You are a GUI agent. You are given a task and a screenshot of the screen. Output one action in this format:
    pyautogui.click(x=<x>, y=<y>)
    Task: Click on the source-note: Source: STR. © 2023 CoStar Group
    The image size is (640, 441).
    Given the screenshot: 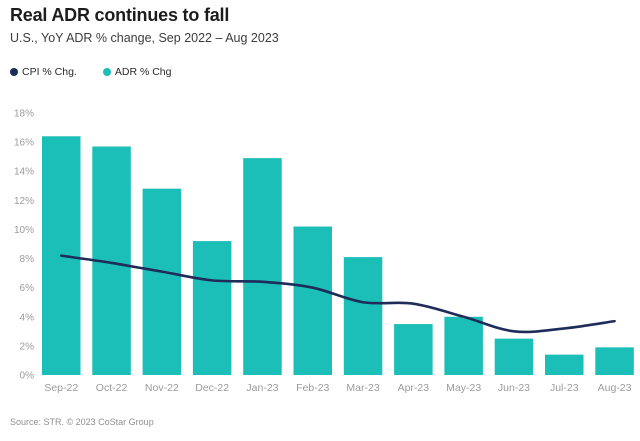 What is the action you would take?
    pyautogui.click(x=82, y=422)
    